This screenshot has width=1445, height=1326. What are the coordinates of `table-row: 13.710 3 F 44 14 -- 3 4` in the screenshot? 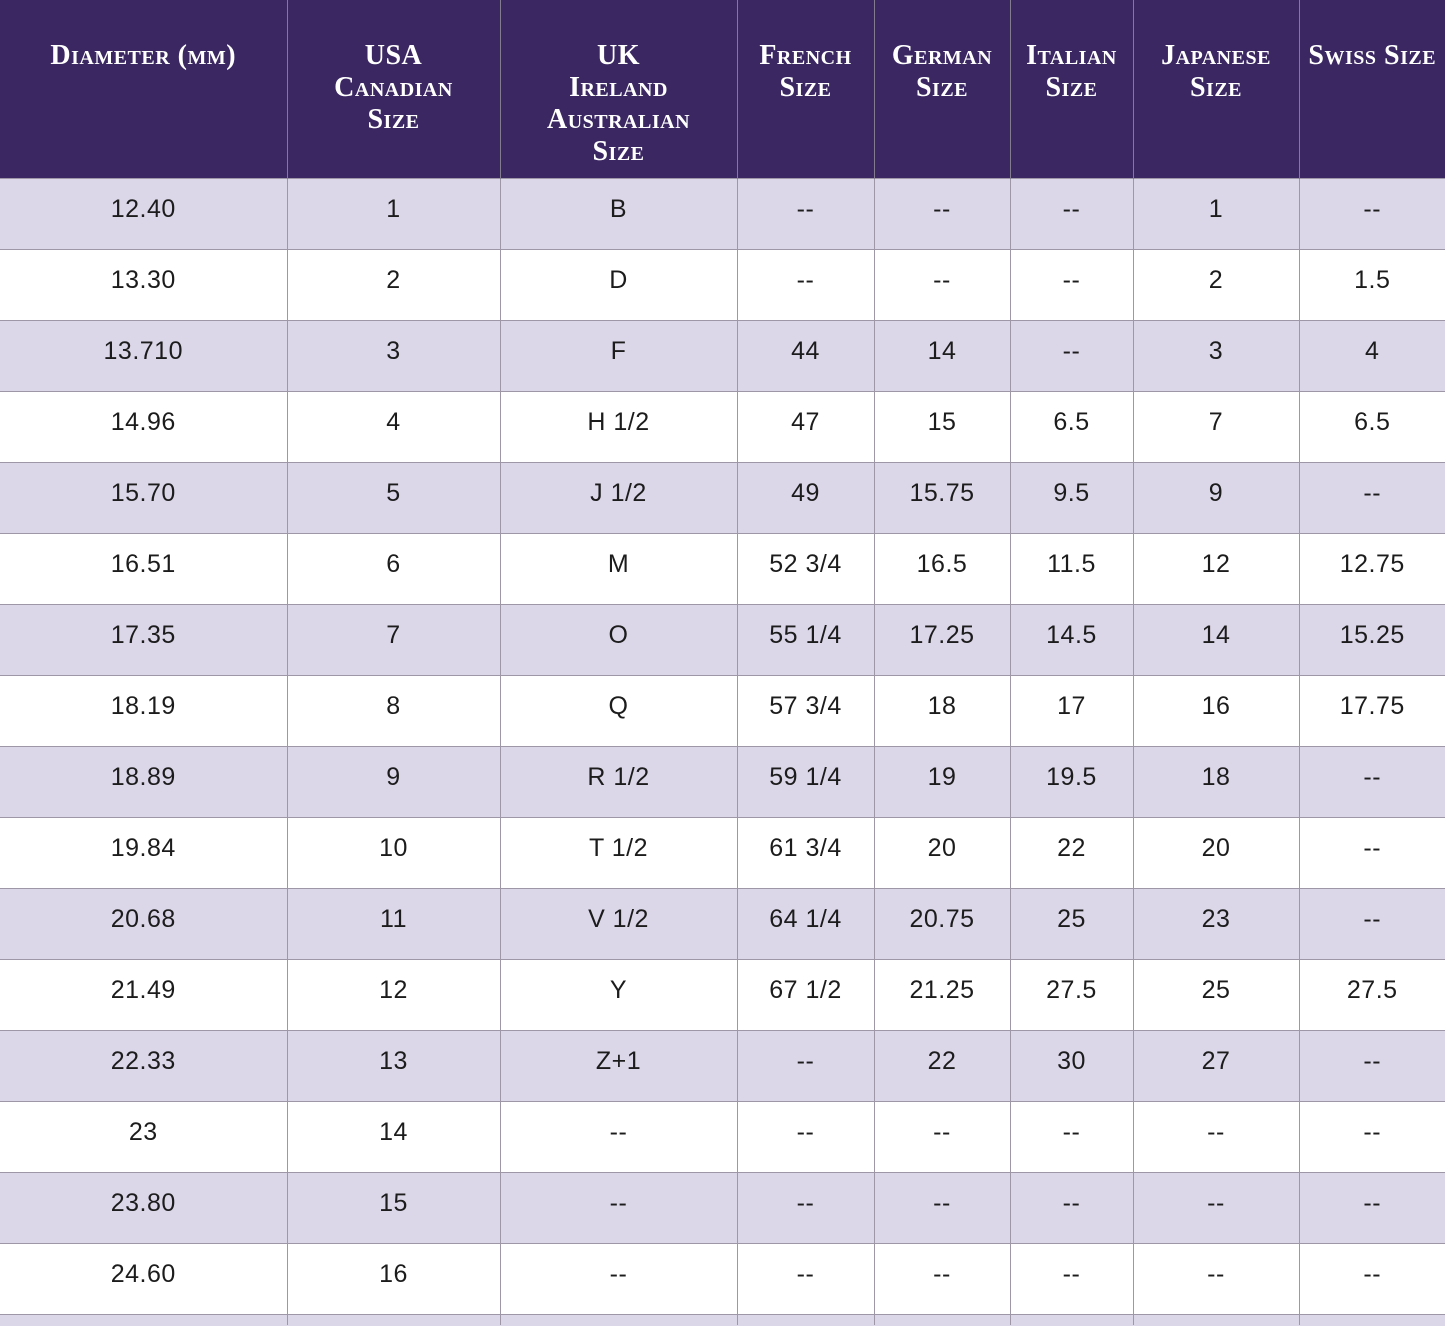 It's located at (722, 355).